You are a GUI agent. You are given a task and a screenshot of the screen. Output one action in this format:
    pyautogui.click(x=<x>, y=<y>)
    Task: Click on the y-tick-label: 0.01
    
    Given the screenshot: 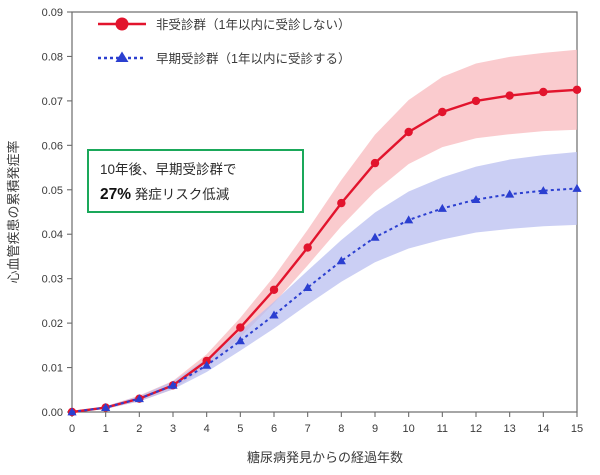 What is the action you would take?
    pyautogui.click(x=52, y=369)
    